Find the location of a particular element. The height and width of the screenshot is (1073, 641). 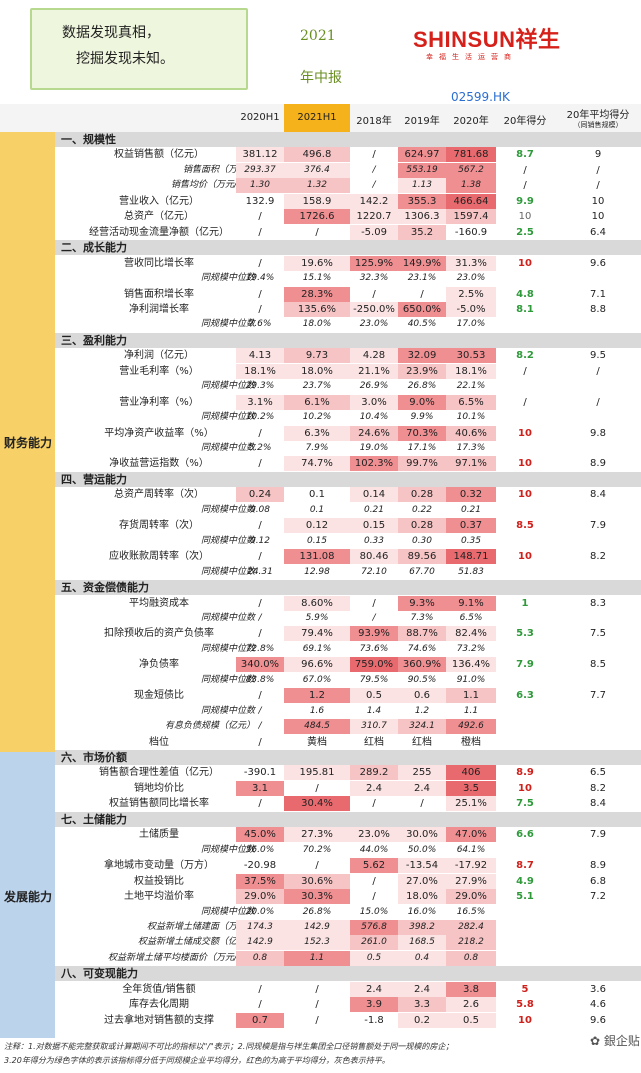

value-cell: 168.5 is located at coordinates (422, 943).